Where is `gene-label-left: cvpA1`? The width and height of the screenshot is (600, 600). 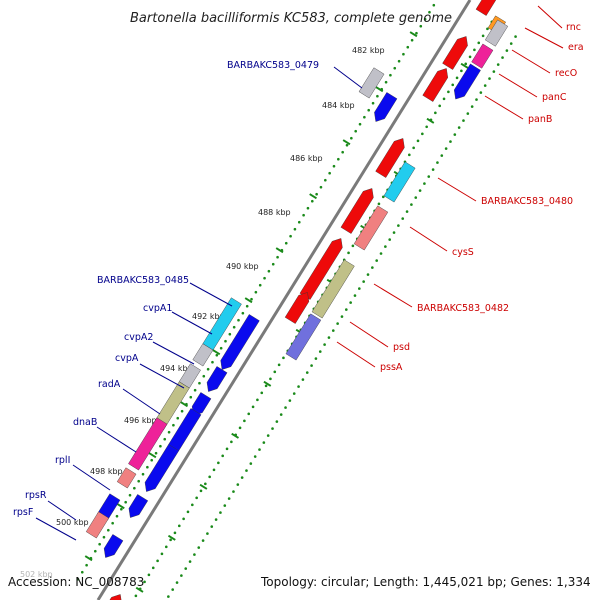
gene-label-left: cvpA1 is located at coordinates (157, 308).